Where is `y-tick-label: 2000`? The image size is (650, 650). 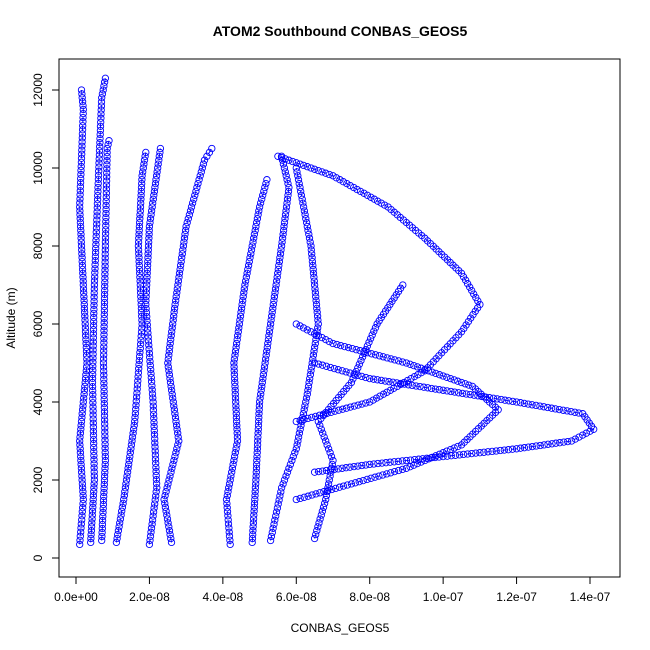
y-tick-label: 2000 is located at coordinates (38, 479).